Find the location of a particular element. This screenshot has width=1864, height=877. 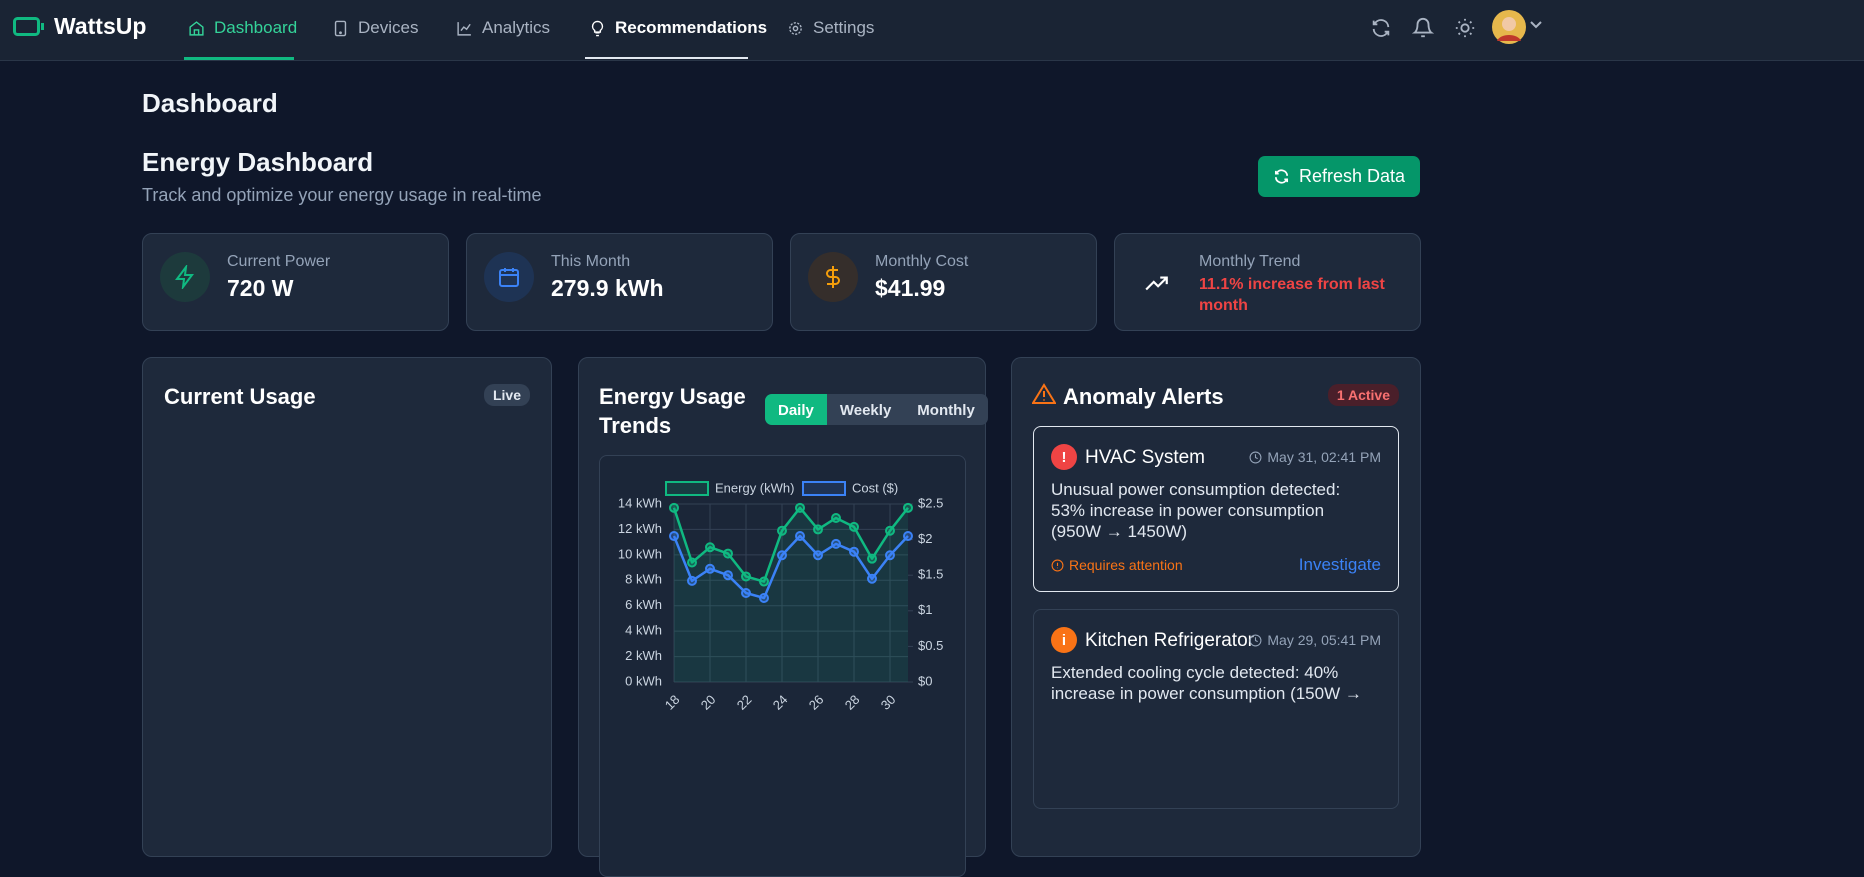

refresh-button: Refresh Data is located at coordinates (1339, 176).